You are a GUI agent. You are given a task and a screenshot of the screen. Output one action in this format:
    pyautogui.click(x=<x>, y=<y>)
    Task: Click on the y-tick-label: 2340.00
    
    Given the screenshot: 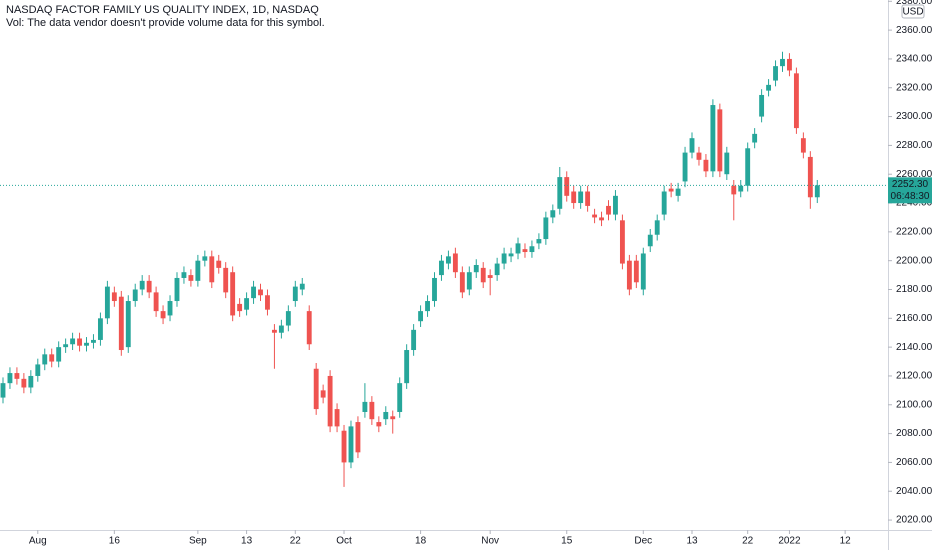 What is the action you would take?
    pyautogui.click(x=914, y=59)
    